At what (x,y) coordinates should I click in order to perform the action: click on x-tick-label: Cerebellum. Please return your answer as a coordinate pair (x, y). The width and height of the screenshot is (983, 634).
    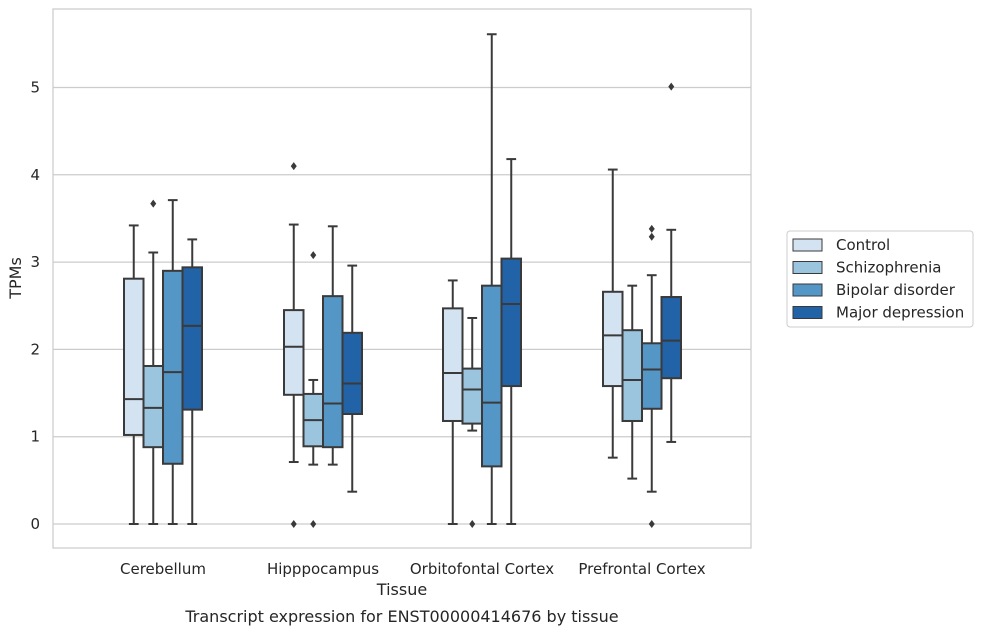
    Looking at the image, I should click on (163, 569).